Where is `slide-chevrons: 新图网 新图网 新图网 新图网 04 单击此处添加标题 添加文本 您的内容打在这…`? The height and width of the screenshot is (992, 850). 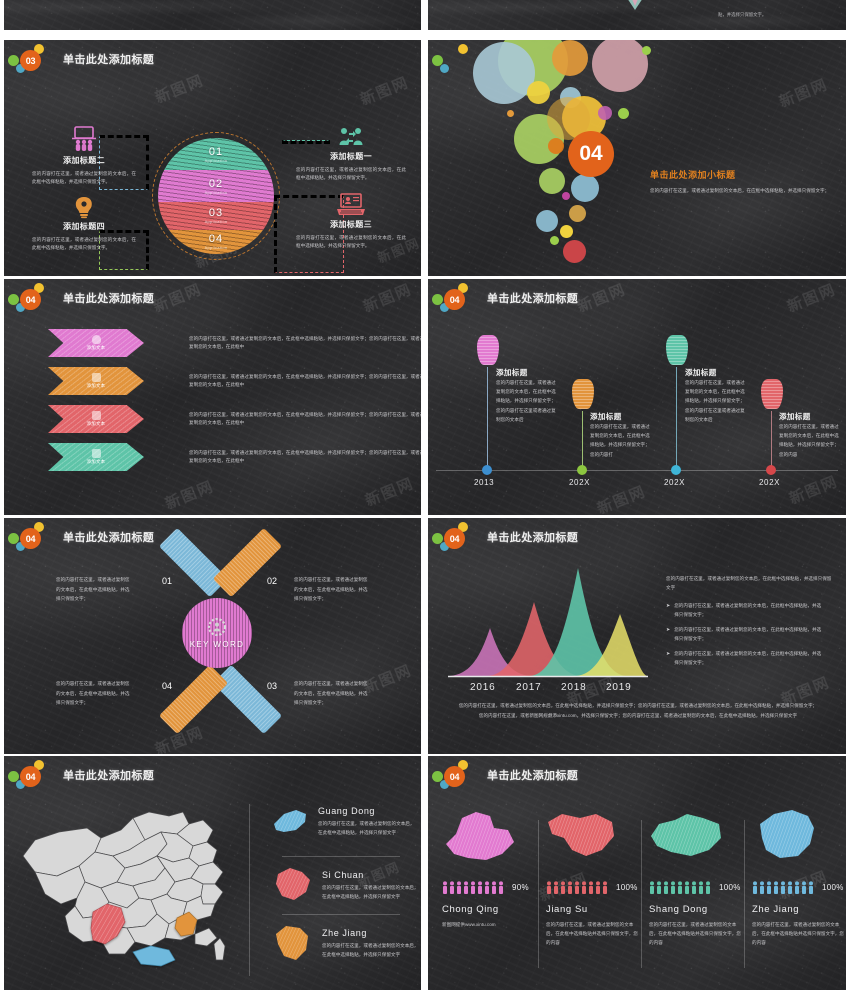 slide-chevrons: 新图网 新图网 新图网 新图网 04 单击此处添加标题 添加文本 您的内容打在这… is located at coordinates (212, 397).